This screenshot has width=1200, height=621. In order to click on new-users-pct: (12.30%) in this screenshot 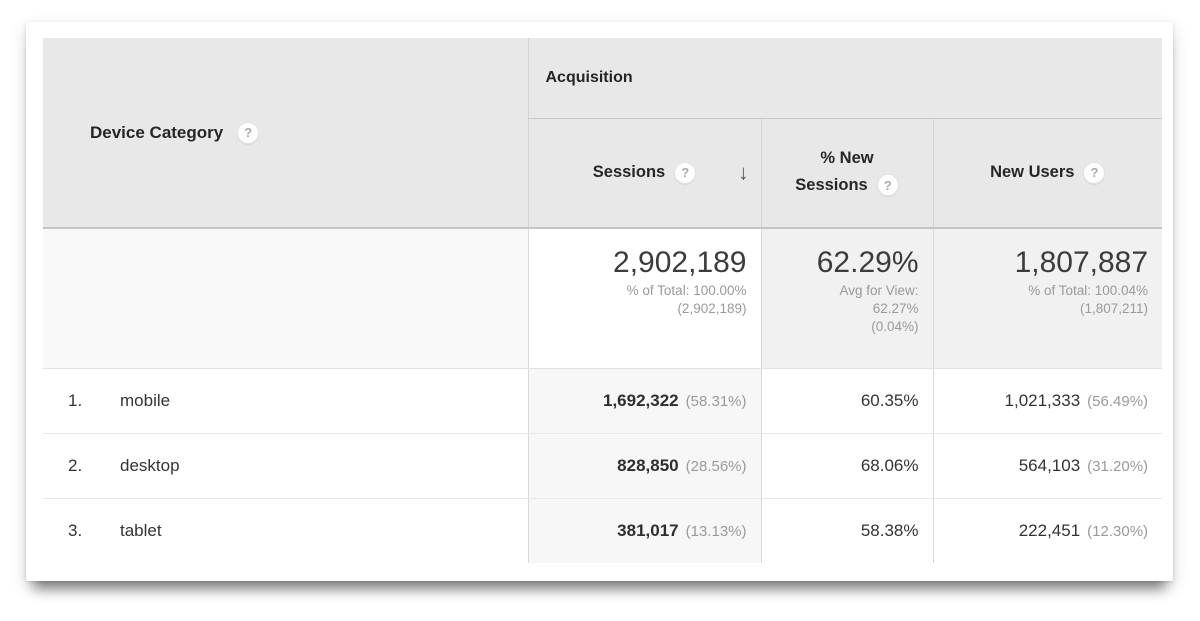, I will do `click(1118, 531)`.